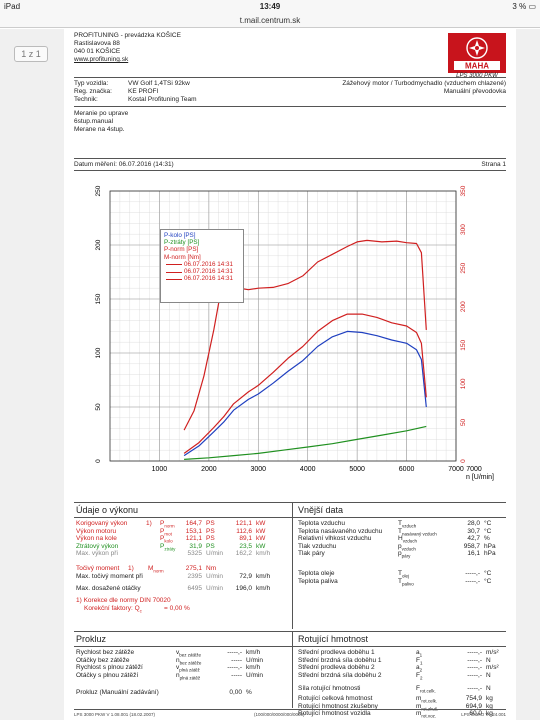  What do you see at coordinates (117, 692) in the screenshot?
I see `prokluz-manual-label: Prokluz (Manuální zadávání)` at bounding box center [117, 692].